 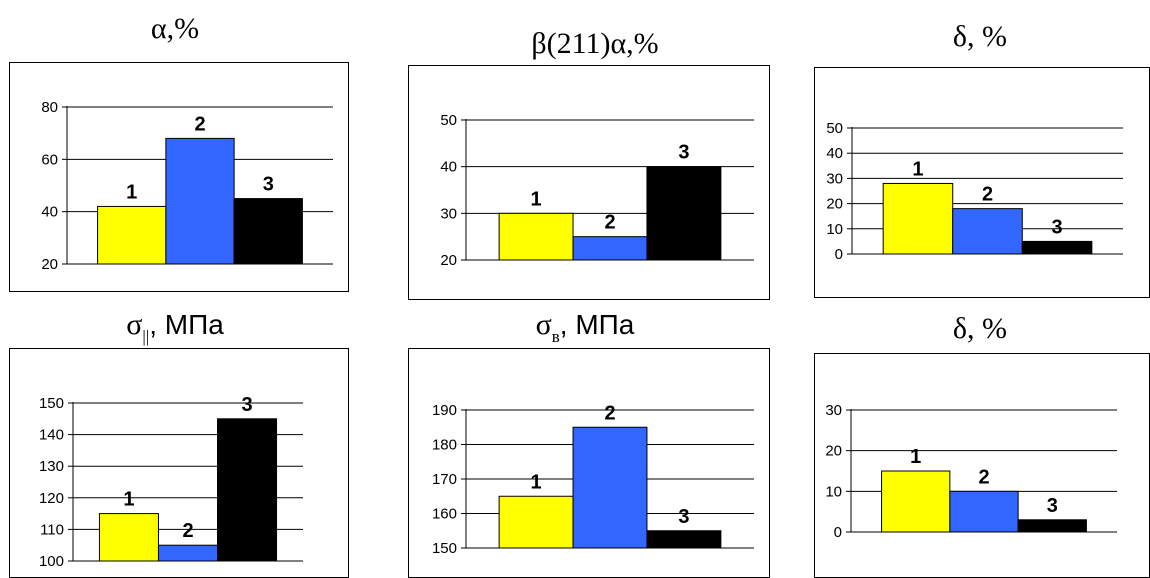 I want to click on y-tick-label: 60, so click(x=49, y=159).